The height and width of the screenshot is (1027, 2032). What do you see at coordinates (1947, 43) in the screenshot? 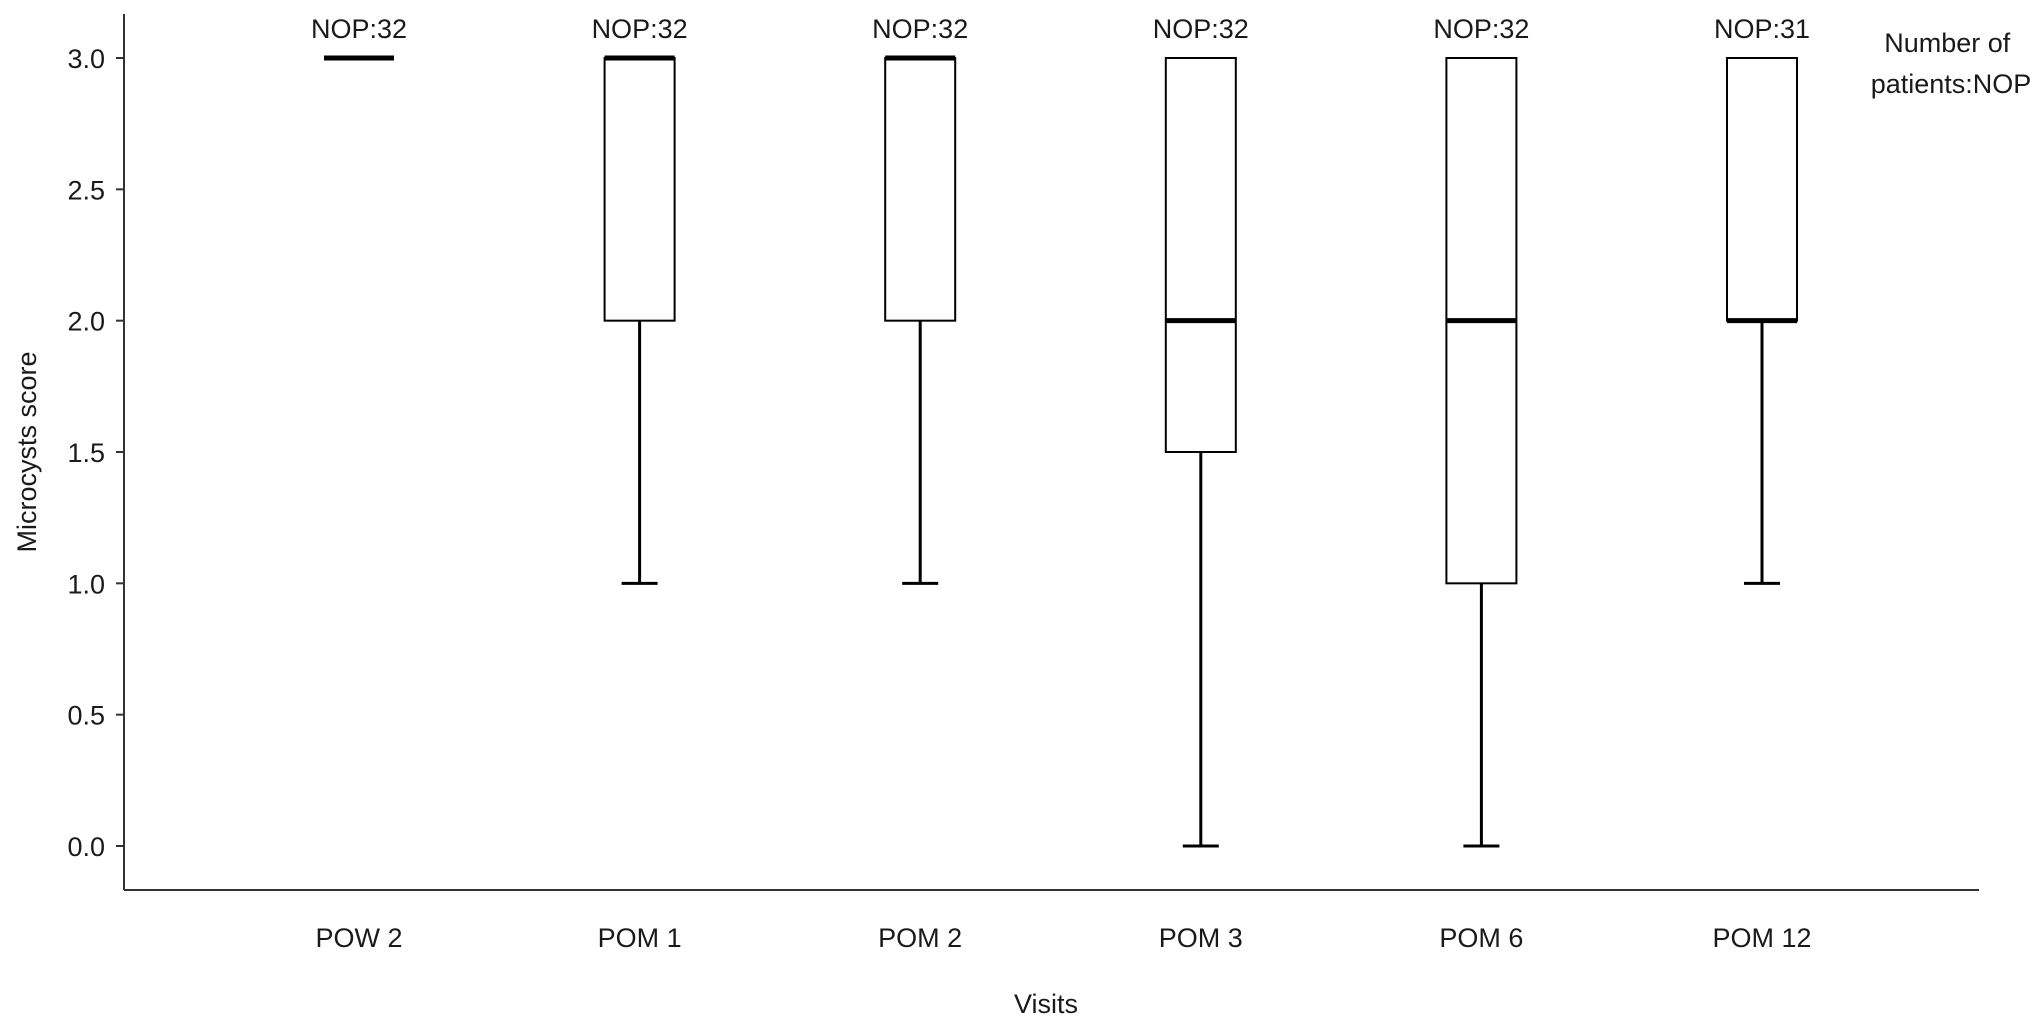
I see `nop-legend-line-1: Number of` at bounding box center [1947, 43].